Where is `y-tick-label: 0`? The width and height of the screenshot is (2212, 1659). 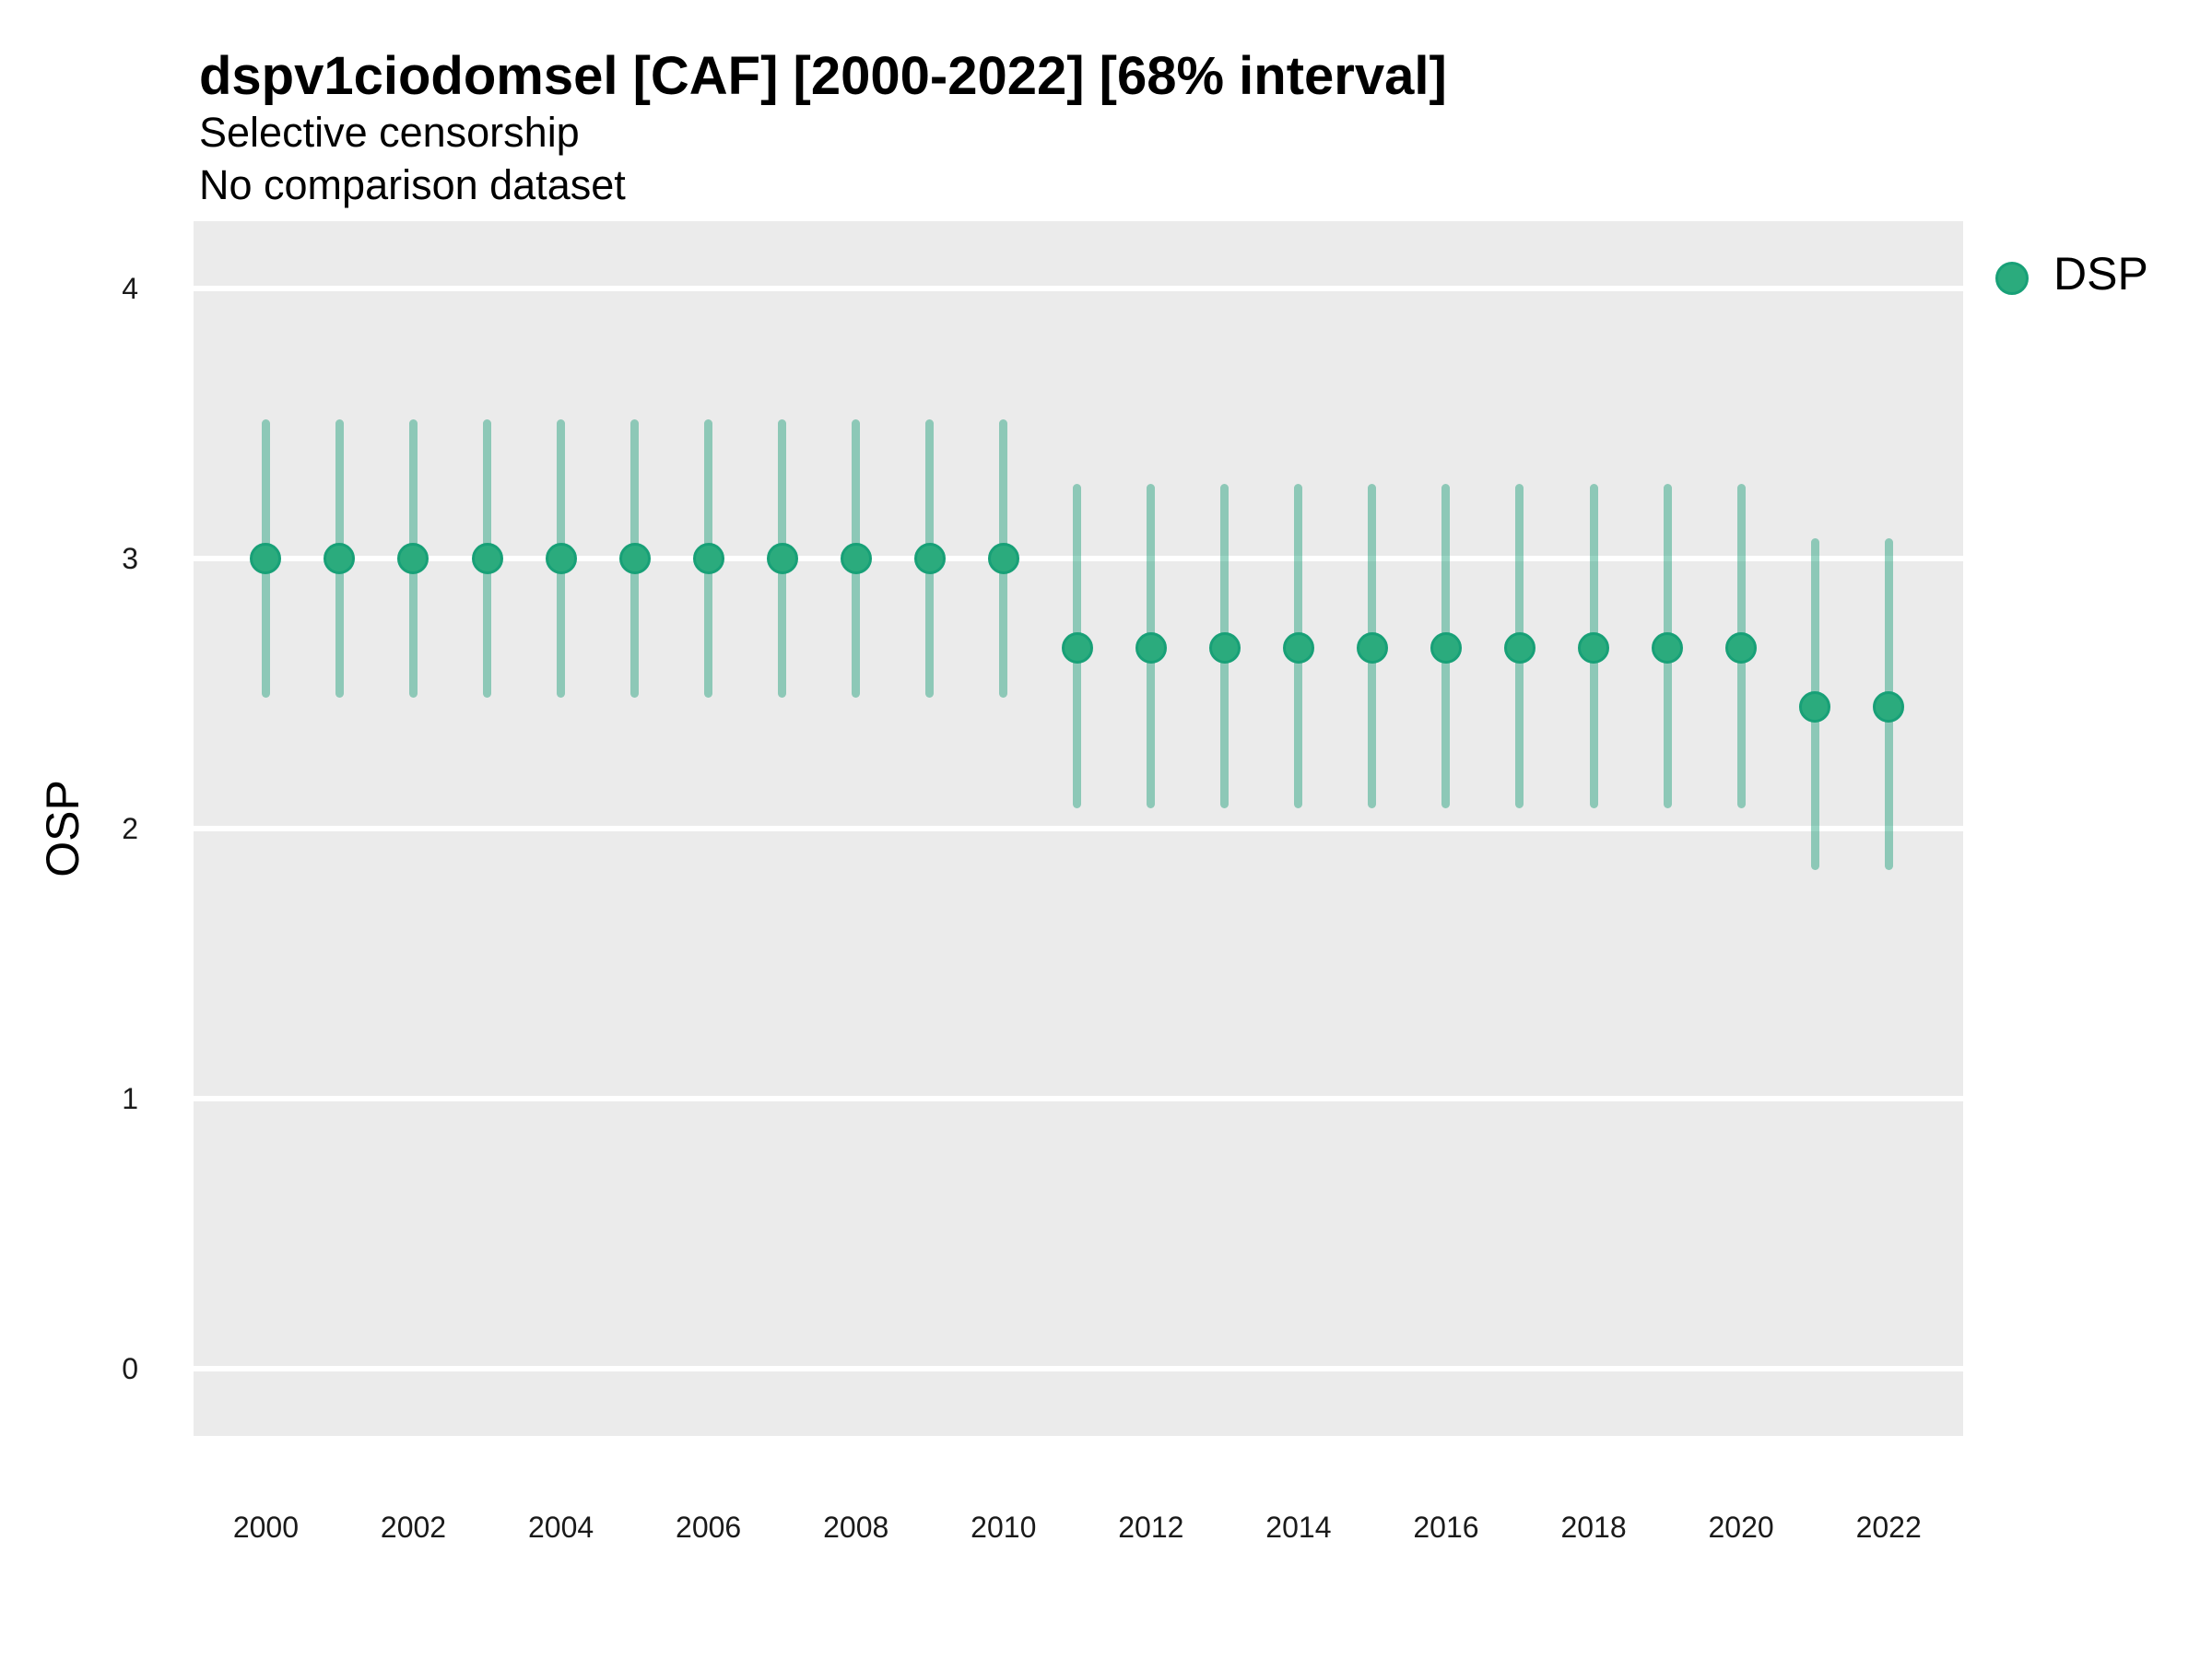
y-tick-label: 0 is located at coordinates (130, 1368).